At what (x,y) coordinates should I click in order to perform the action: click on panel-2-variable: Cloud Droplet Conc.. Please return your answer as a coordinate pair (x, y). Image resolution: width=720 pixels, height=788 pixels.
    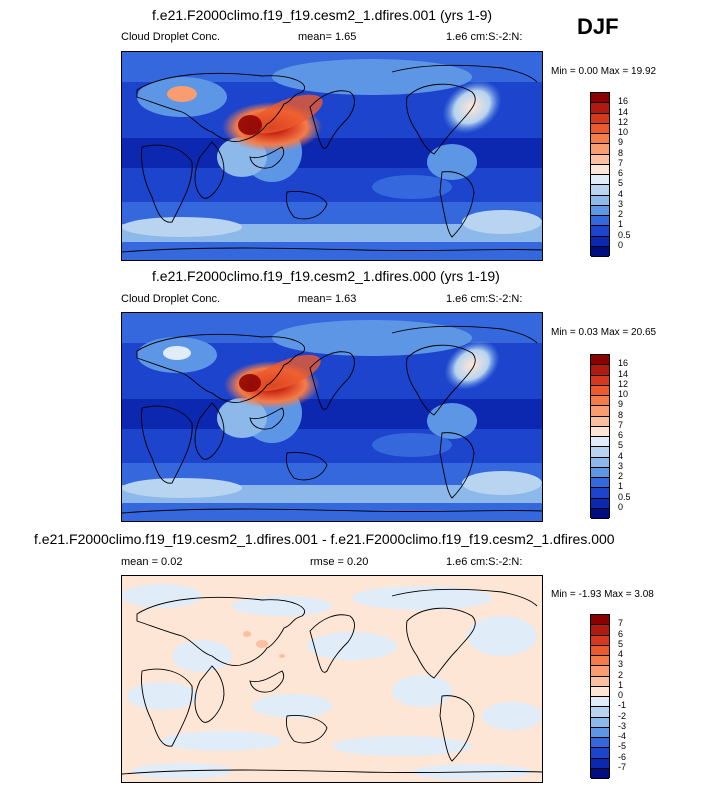
    Looking at the image, I should click on (171, 299).